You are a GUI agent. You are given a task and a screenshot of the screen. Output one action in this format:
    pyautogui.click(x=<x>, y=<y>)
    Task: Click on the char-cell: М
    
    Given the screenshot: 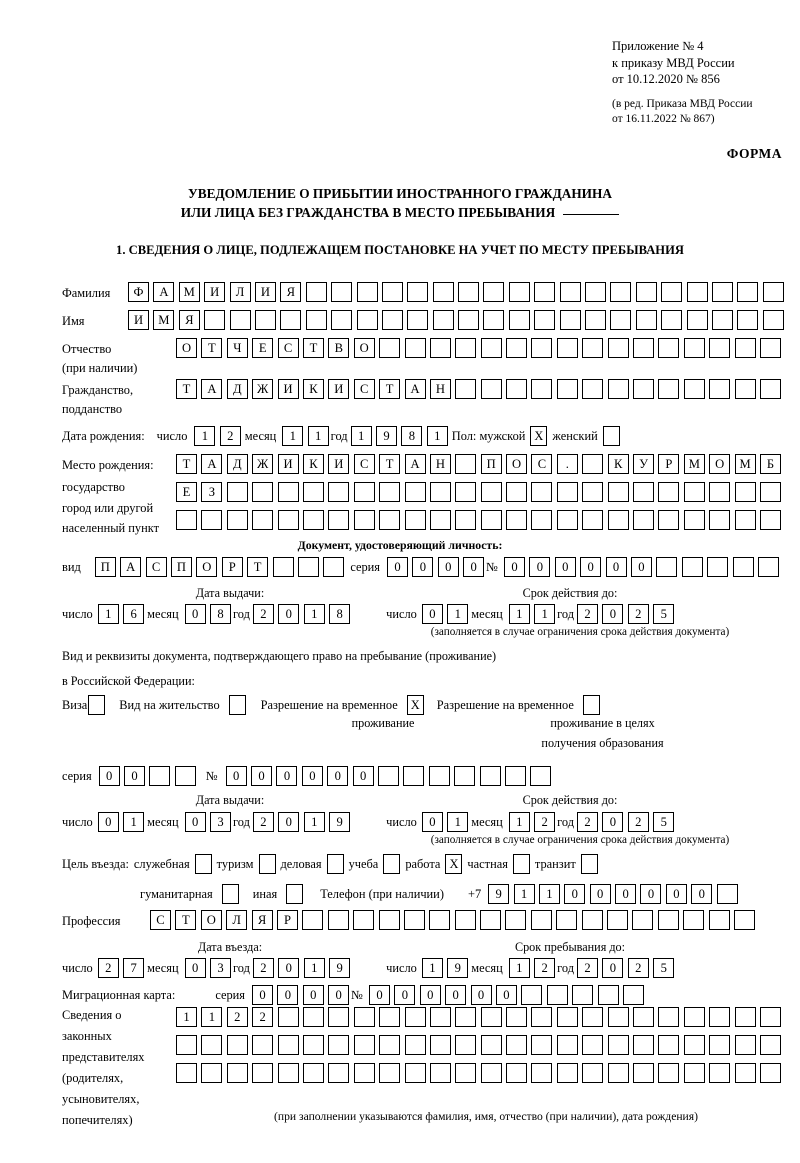 What is the action you would take?
    pyautogui.click(x=189, y=292)
    